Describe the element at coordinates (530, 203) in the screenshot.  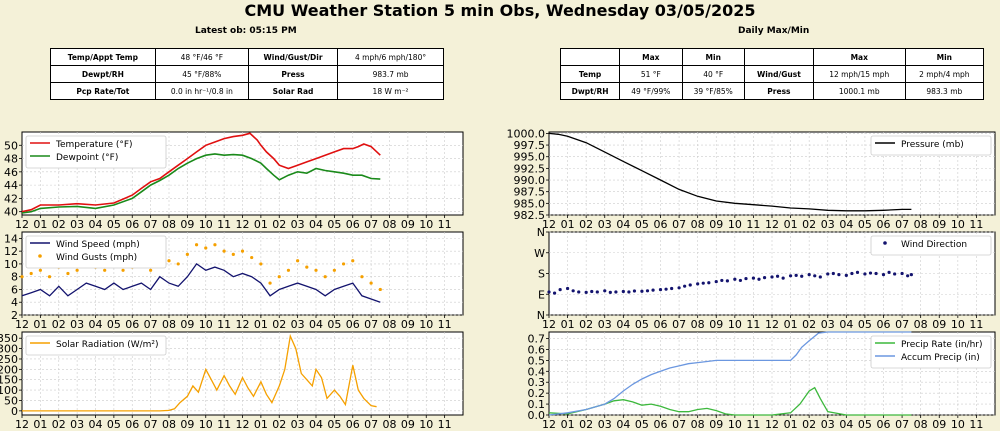
I see `pressure-ytick-label: 985.0` at that location.